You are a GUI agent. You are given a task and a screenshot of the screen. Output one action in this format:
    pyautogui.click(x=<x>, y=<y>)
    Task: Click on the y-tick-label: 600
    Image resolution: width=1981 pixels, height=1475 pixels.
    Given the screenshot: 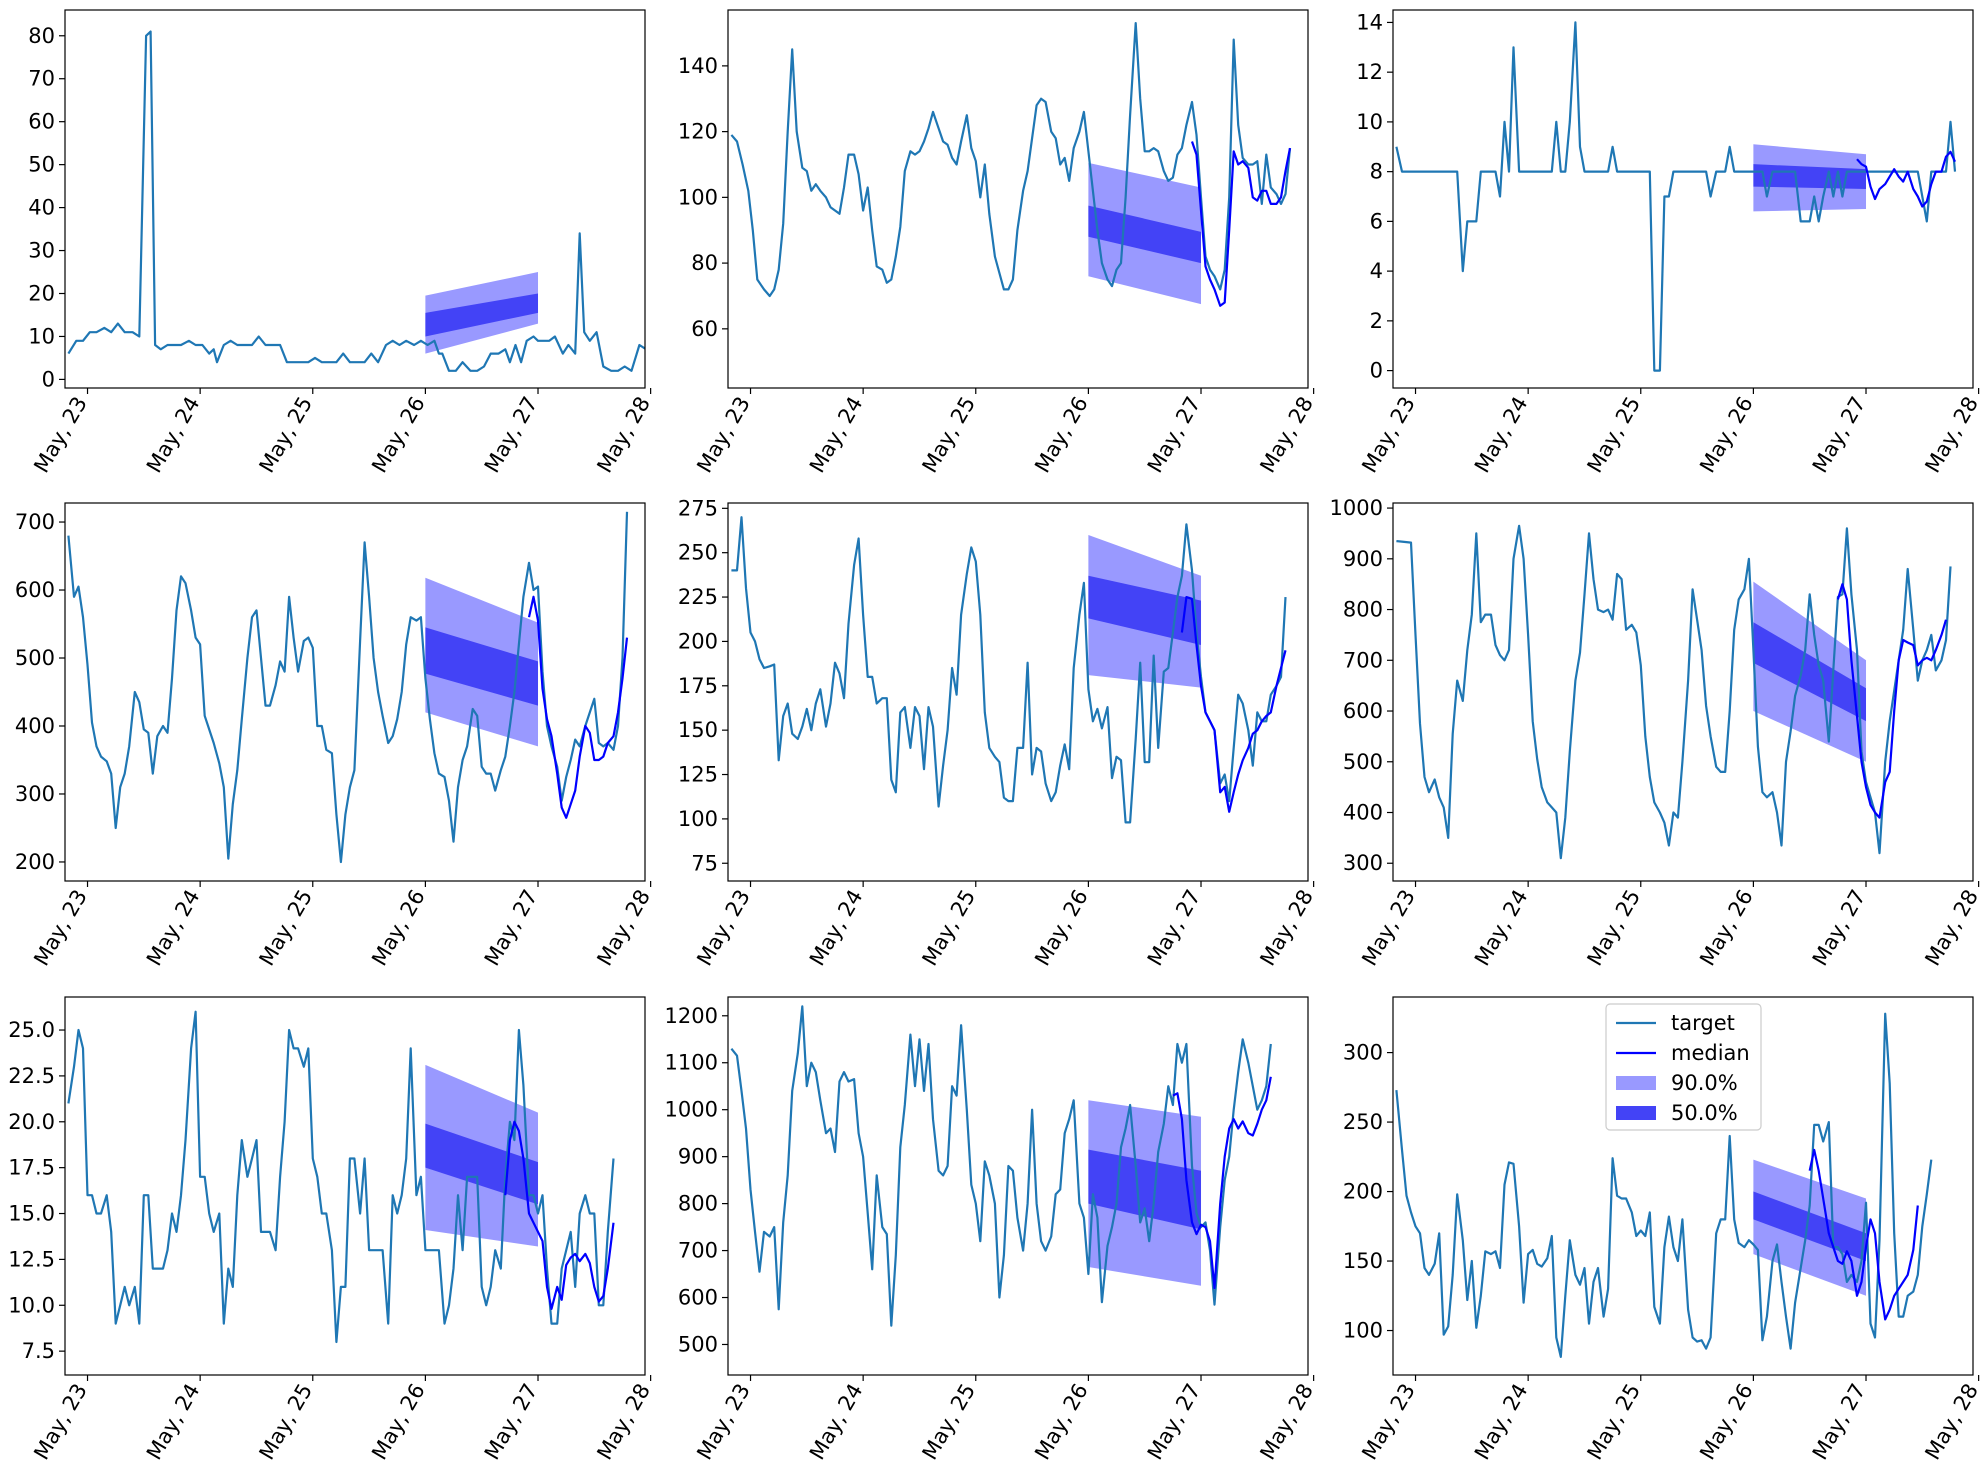 What is the action you would take?
    pyautogui.click(x=1363, y=711)
    